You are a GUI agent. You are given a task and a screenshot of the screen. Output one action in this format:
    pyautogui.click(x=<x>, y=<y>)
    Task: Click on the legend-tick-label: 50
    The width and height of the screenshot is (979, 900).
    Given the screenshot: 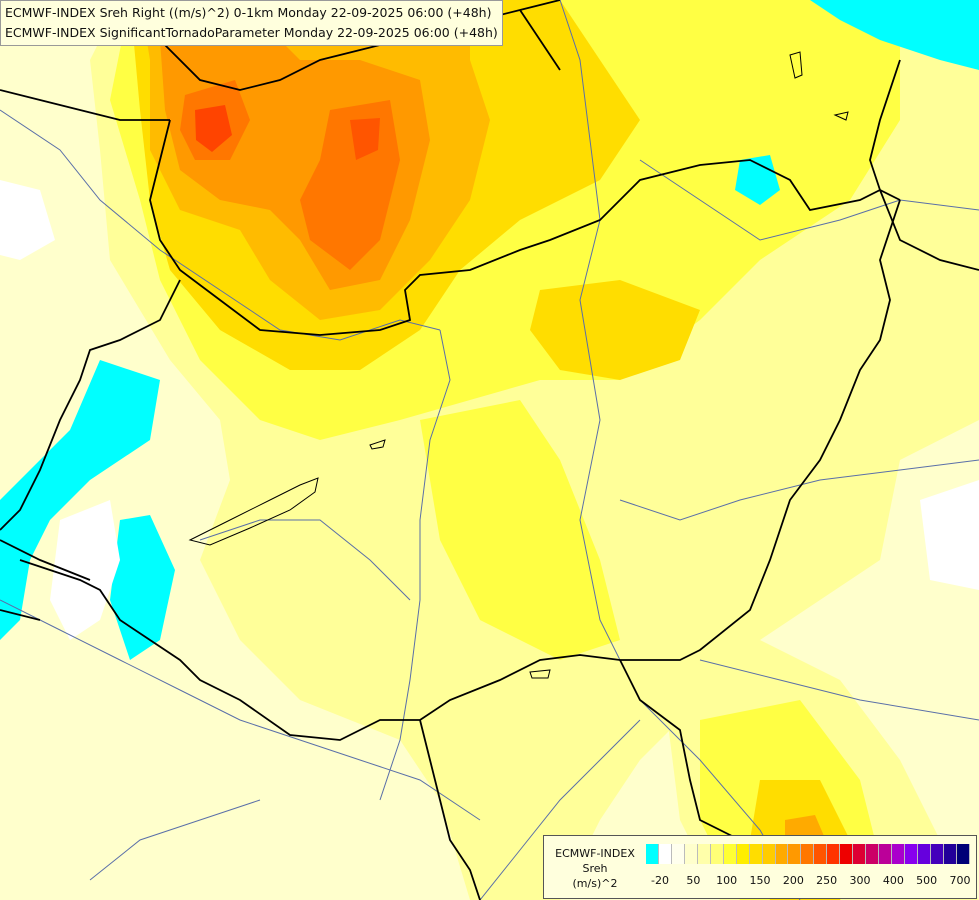 What is the action you would take?
    pyautogui.click(x=693, y=880)
    